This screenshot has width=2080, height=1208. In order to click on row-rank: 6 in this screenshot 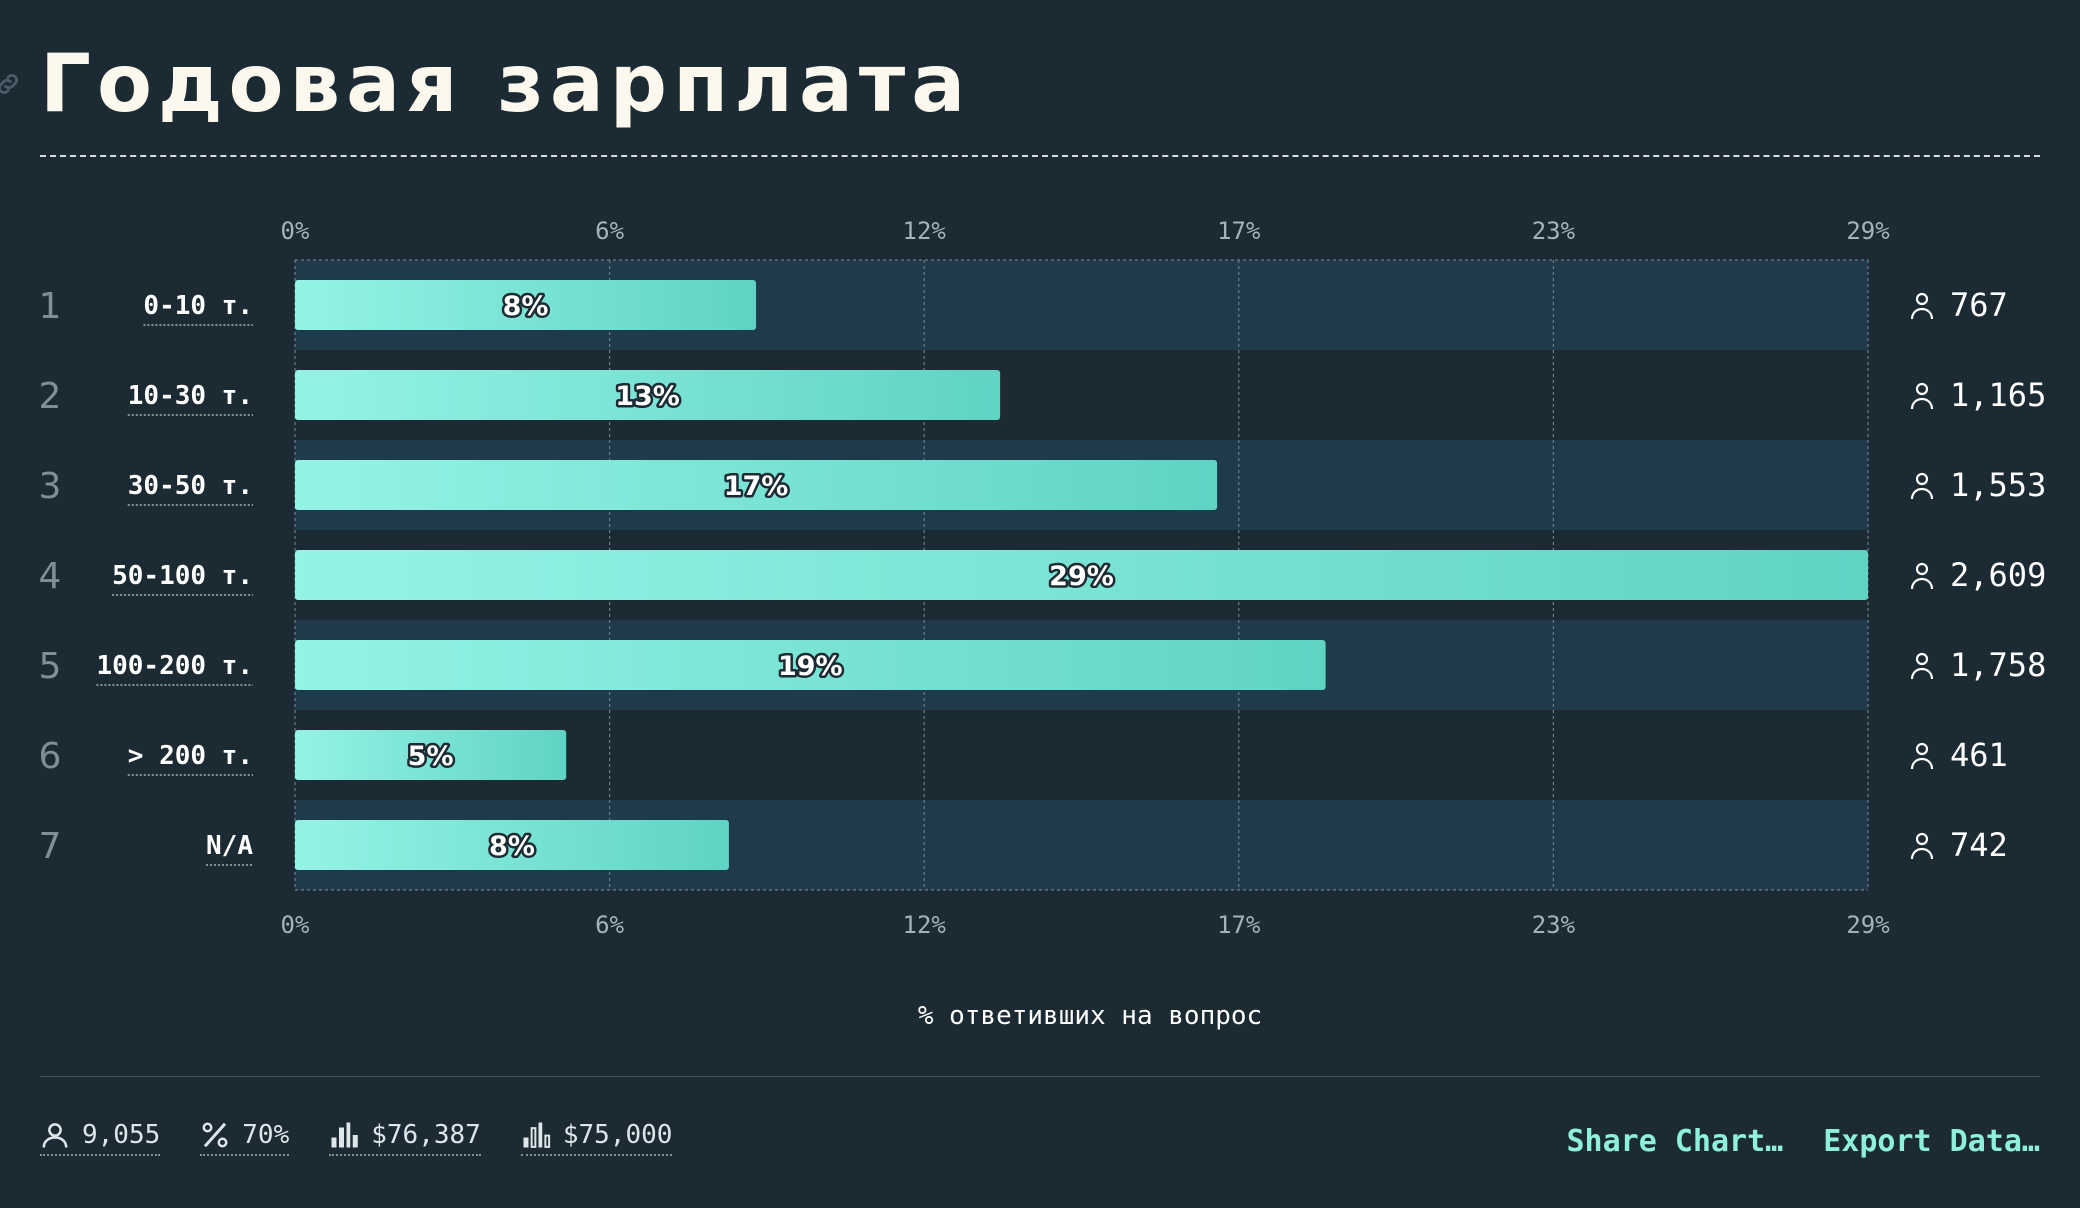, I will do `click(50, 756)`.